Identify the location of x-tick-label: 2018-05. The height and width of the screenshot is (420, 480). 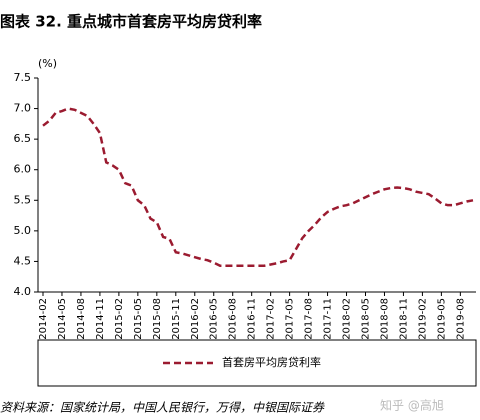
(366, 319).